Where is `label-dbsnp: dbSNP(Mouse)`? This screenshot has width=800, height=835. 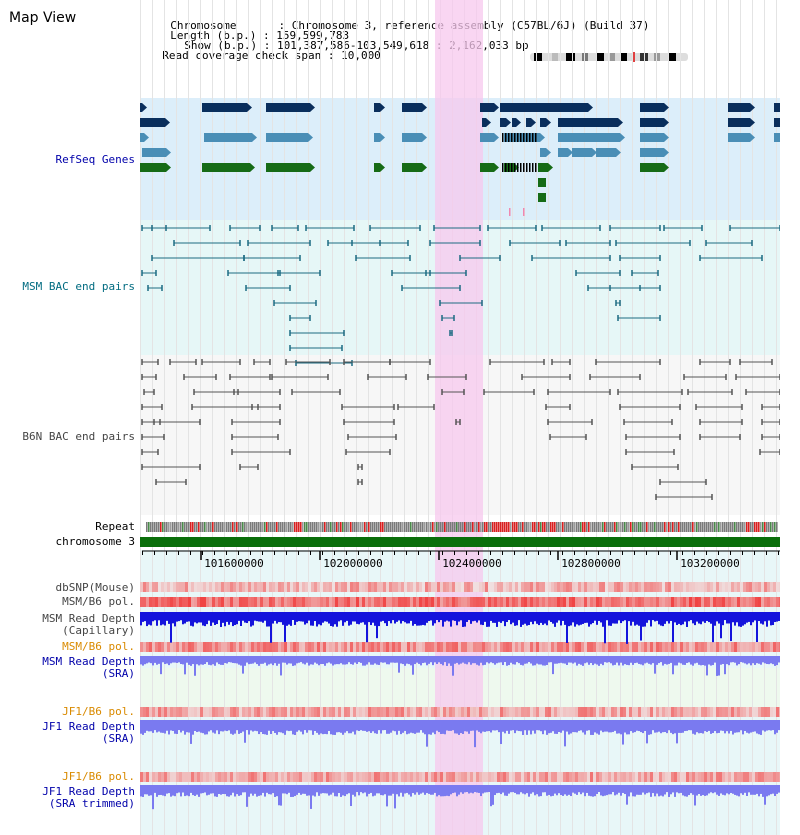 label-dbsnp: dbSNP(Mouse) is located at coordinates (95, 587).